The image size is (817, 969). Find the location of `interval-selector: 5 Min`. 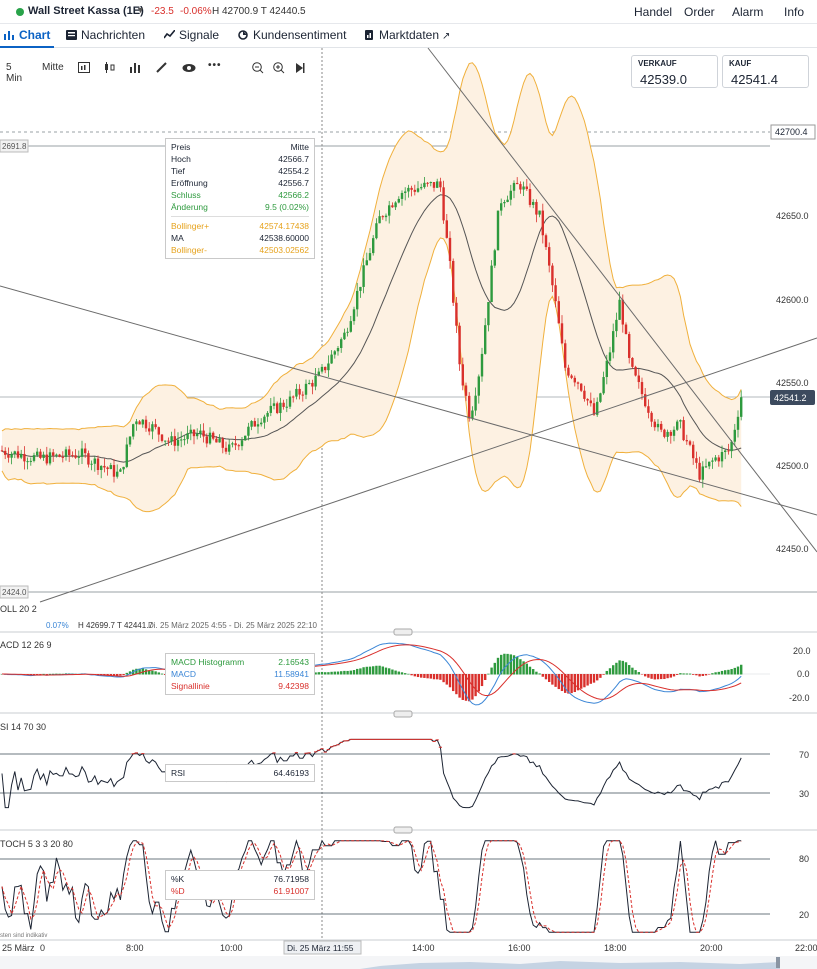

interval-selector: 5 Min is located at coordinates (14, 73).